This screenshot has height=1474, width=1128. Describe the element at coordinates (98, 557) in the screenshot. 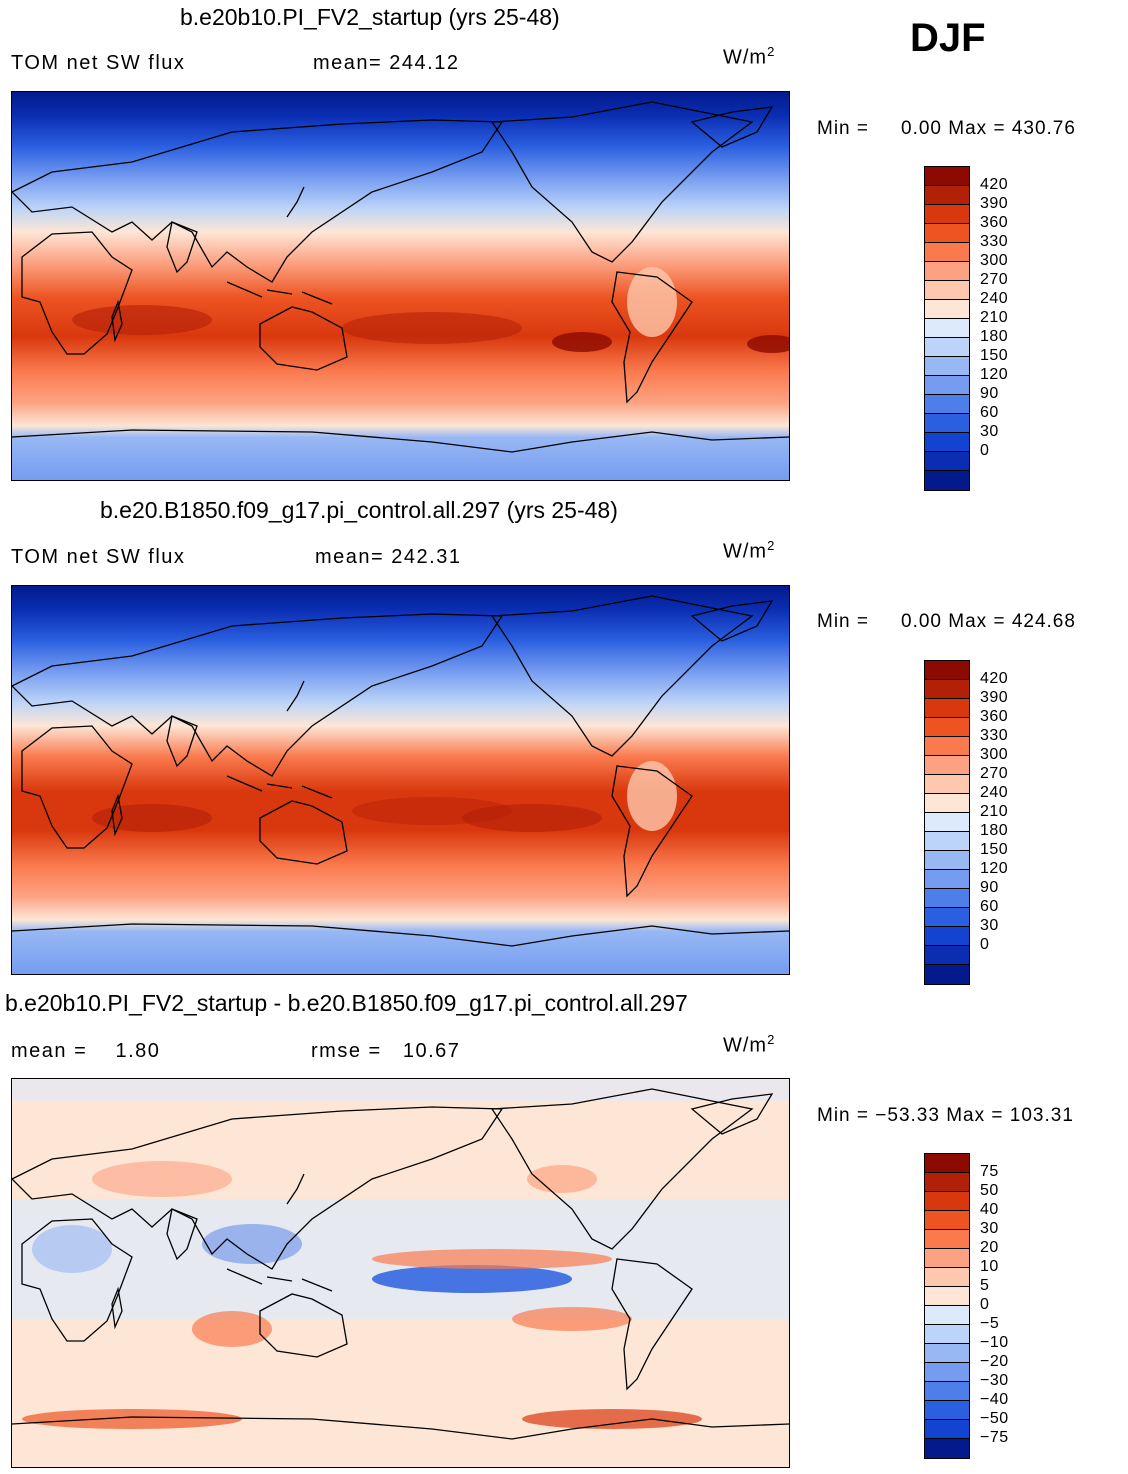

I see `panel-2-variable: TOM net SW flux` at that location.